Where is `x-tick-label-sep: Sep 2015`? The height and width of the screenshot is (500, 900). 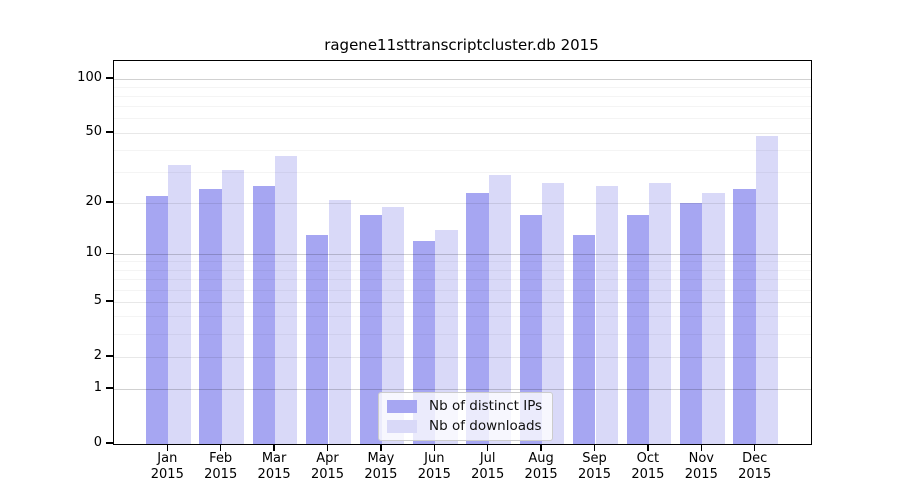
x-tick-label-sep: Sep 2015 is located at coordinates (594, 466).